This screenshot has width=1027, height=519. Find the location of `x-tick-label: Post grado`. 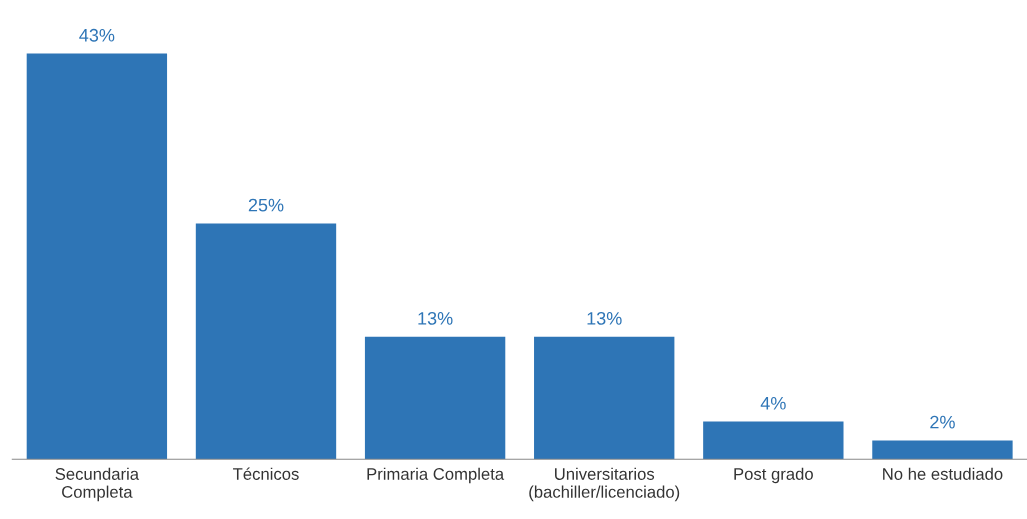

x-tick-label: Post grado is located at coordinates (773, 475).